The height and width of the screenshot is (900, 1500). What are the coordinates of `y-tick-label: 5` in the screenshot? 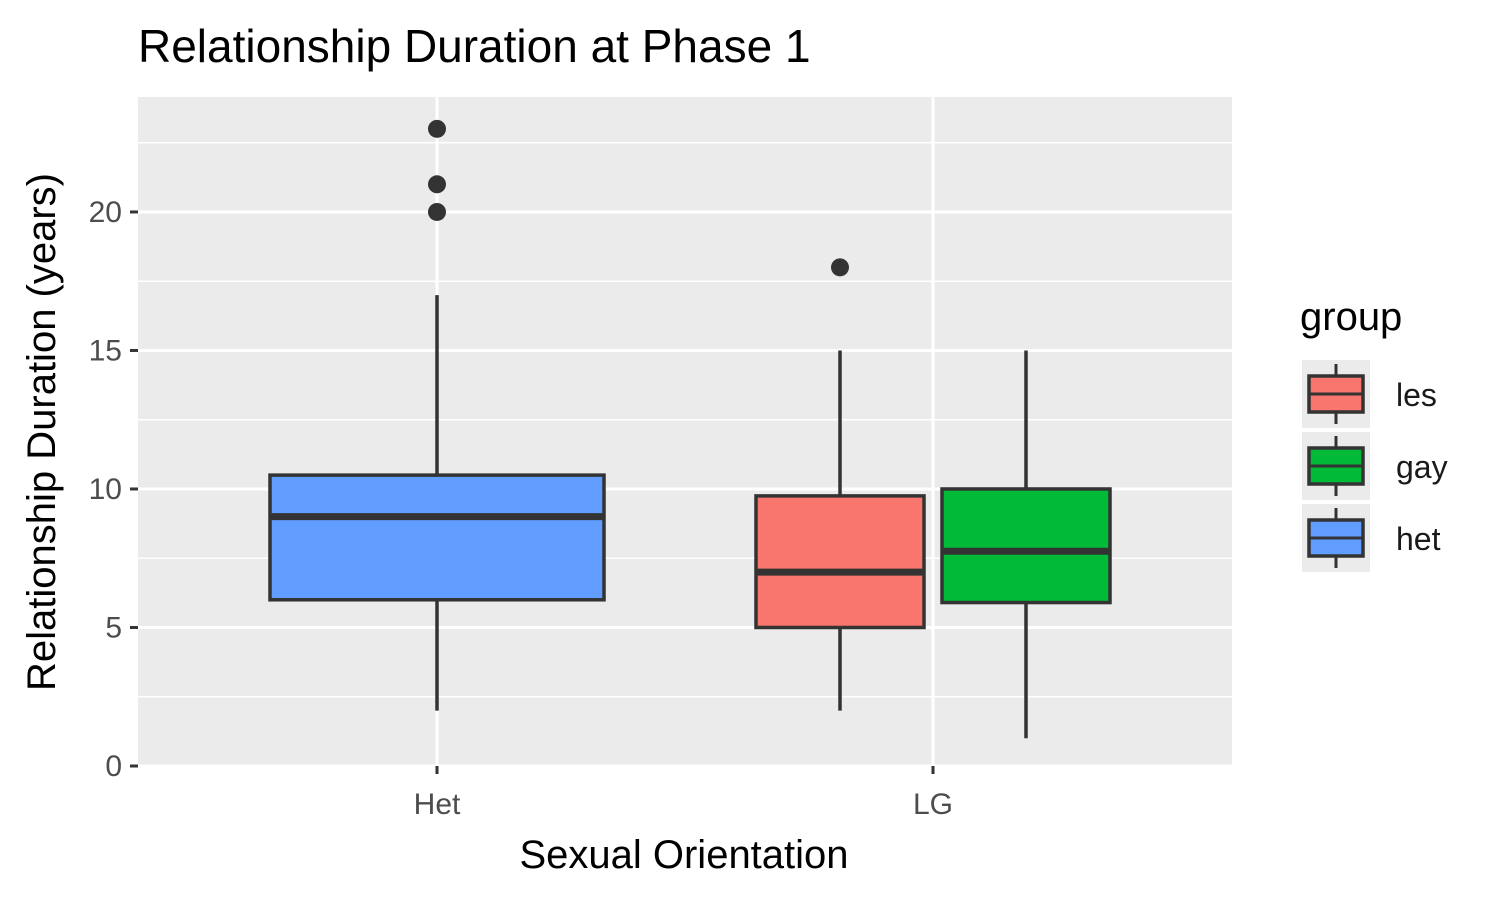 It's located at (113, 627).